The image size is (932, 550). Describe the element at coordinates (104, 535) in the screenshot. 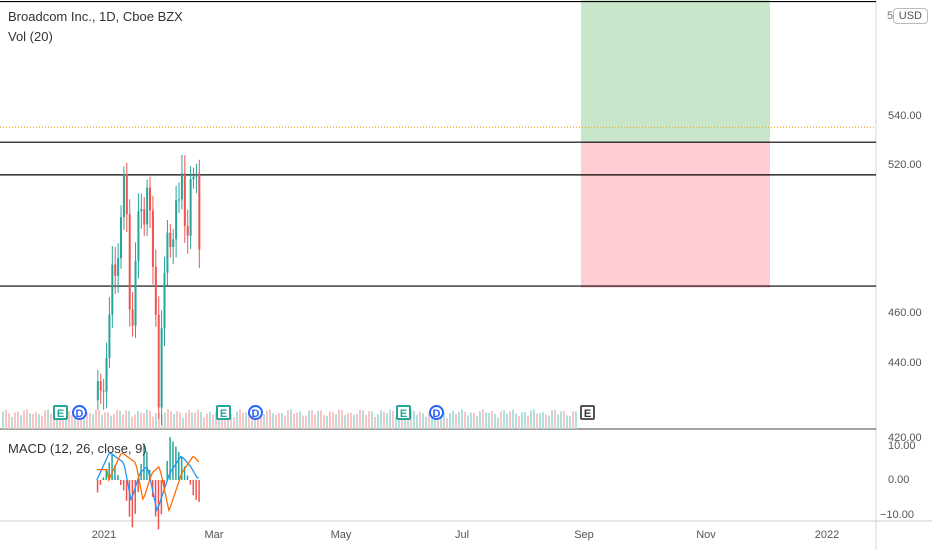

I see `x-tick-2021: 2021` at that location.